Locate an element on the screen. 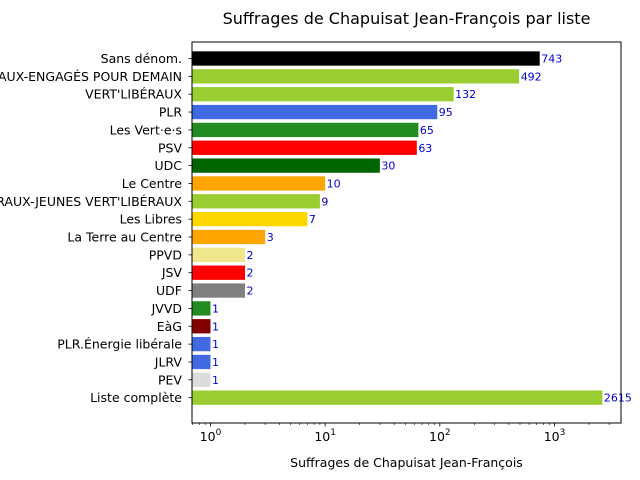 The width and height of the screenshot is (640, 480). value-label: 10 is located at coordinates (334, 183).